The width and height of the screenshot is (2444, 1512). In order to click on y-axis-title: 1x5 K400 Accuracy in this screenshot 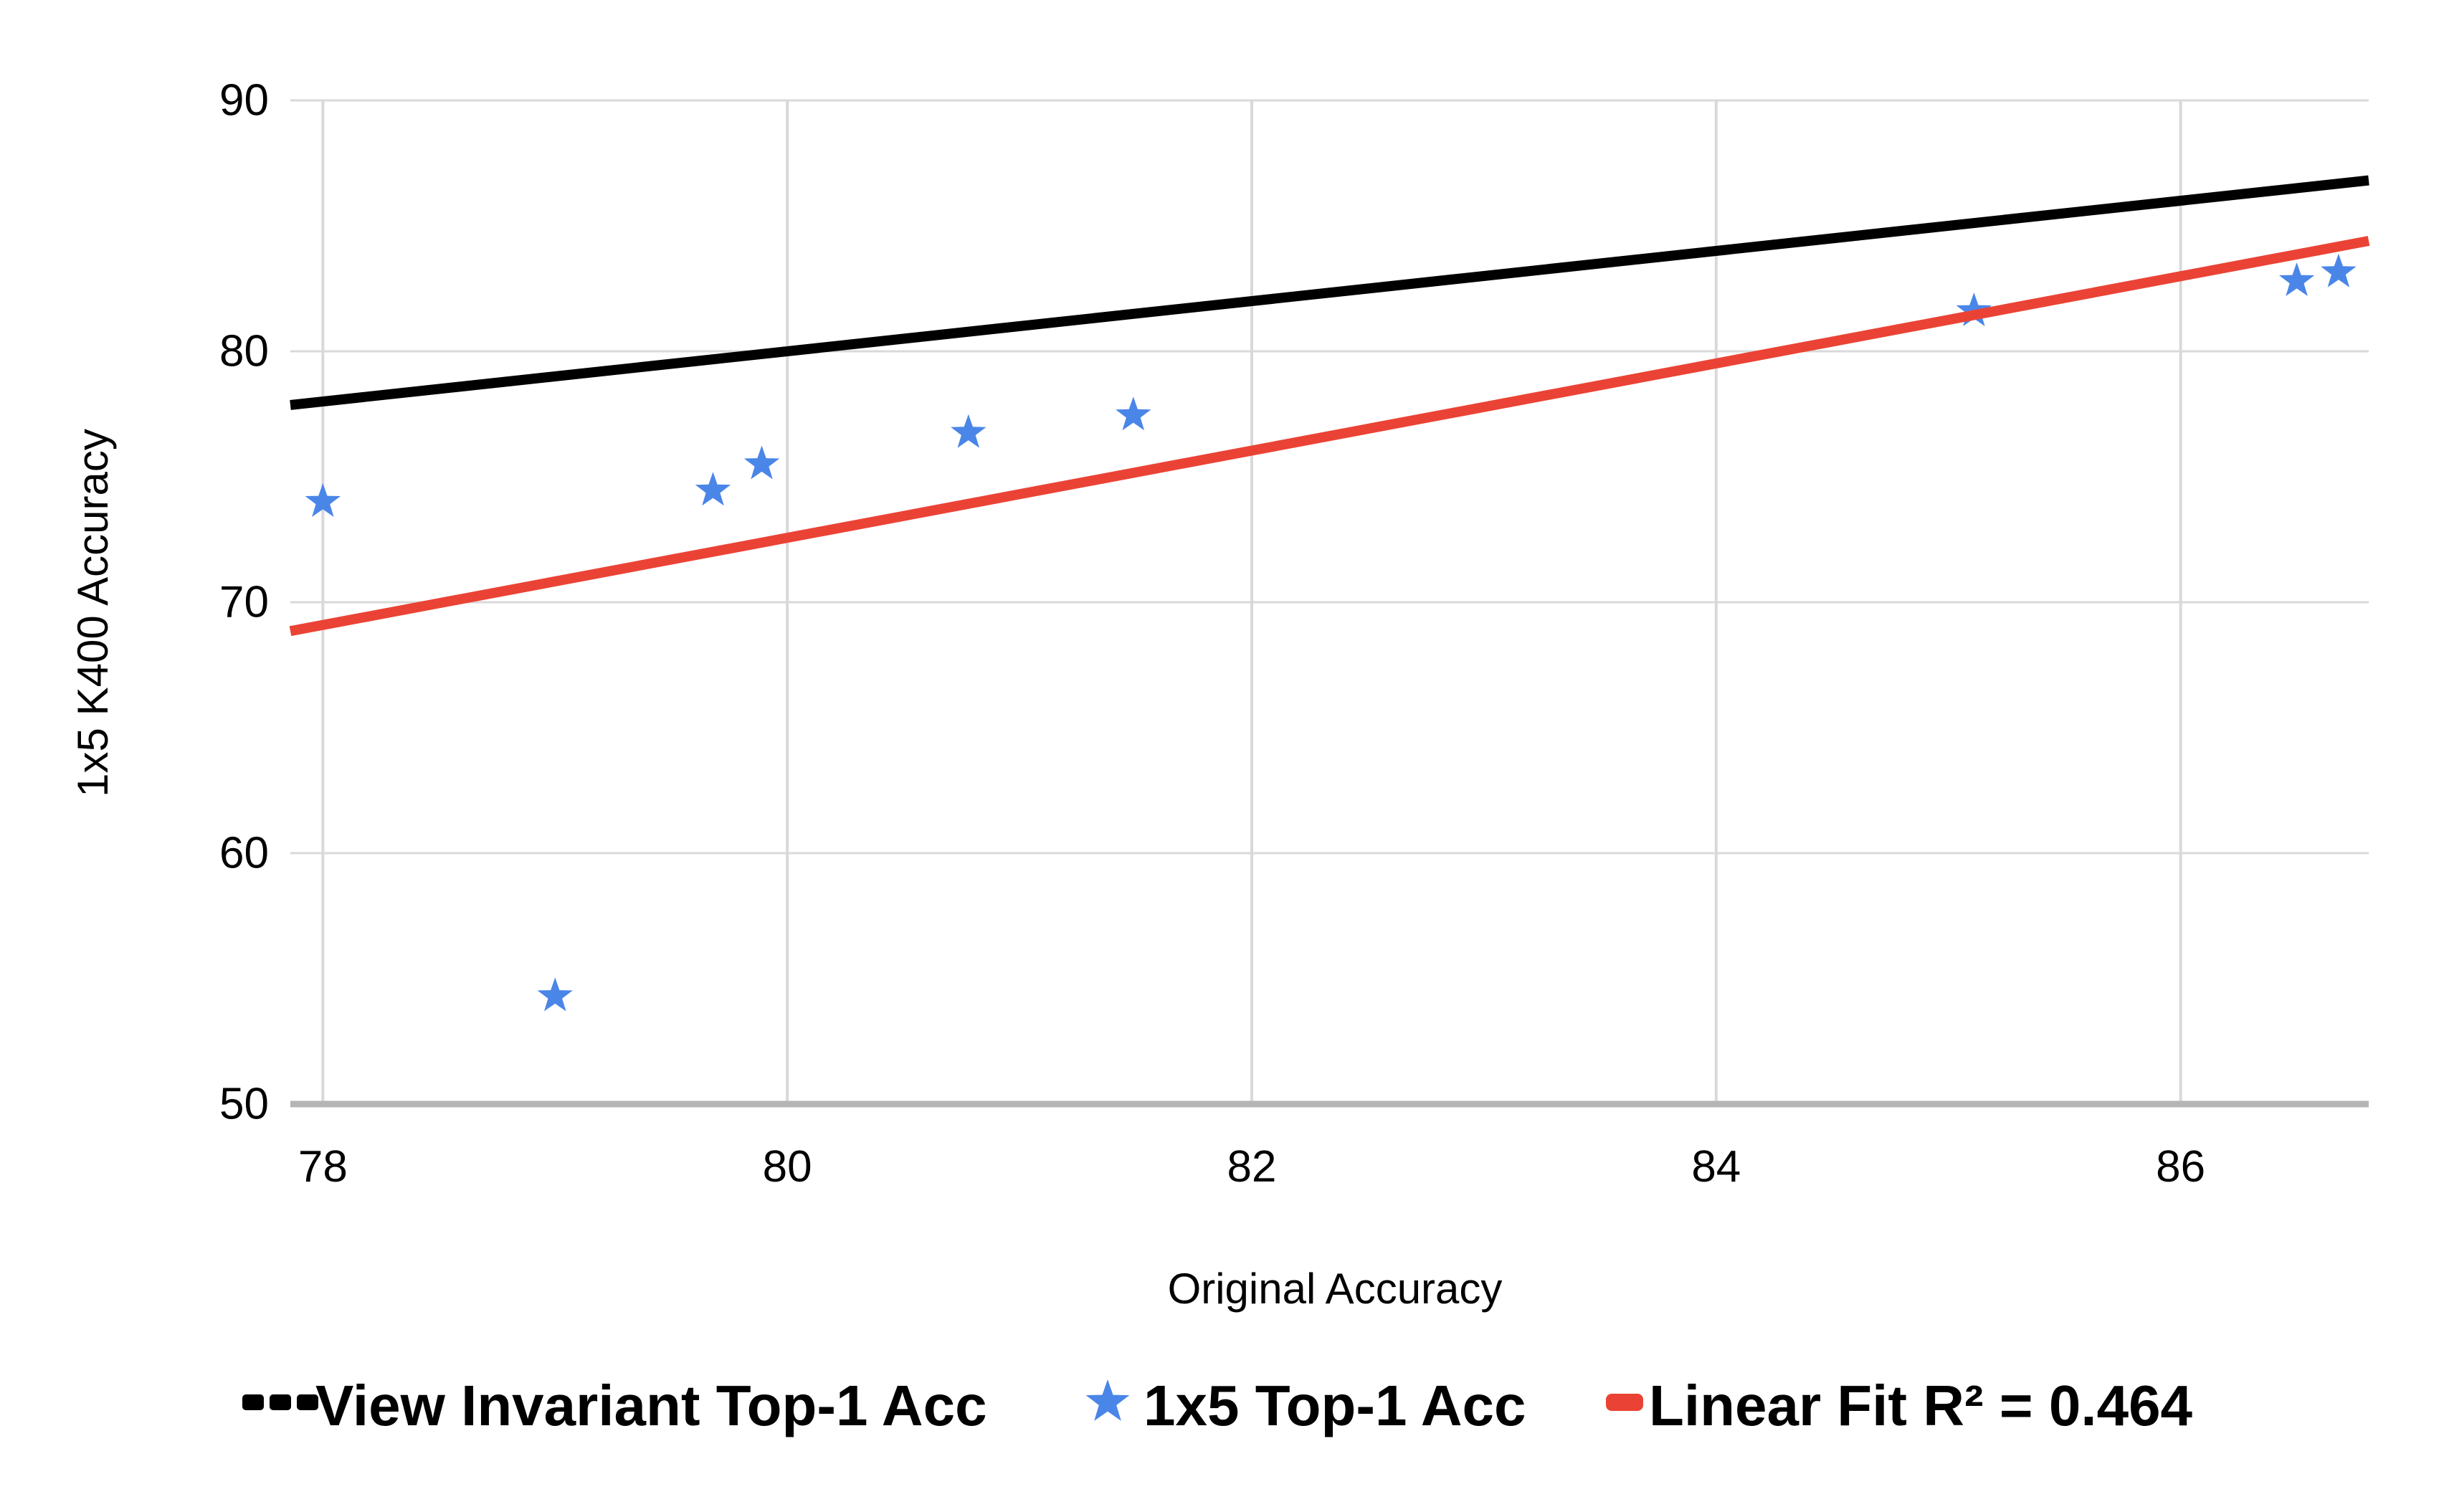, I will do `click(93, 613)`.